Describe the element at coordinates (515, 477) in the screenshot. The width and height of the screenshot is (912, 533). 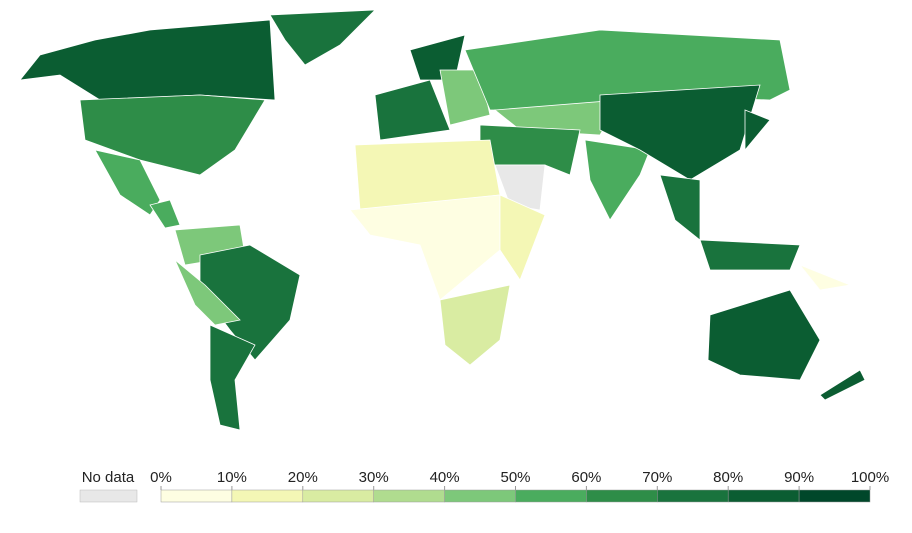
I see `legend-tick-label: 50%` at that location.